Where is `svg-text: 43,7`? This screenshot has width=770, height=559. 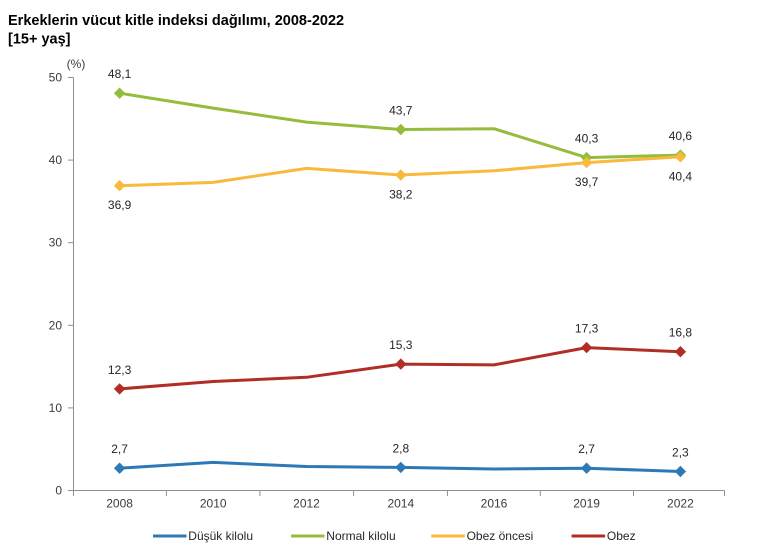
svg-text: 43,7 is located at coordinates (401, 111).